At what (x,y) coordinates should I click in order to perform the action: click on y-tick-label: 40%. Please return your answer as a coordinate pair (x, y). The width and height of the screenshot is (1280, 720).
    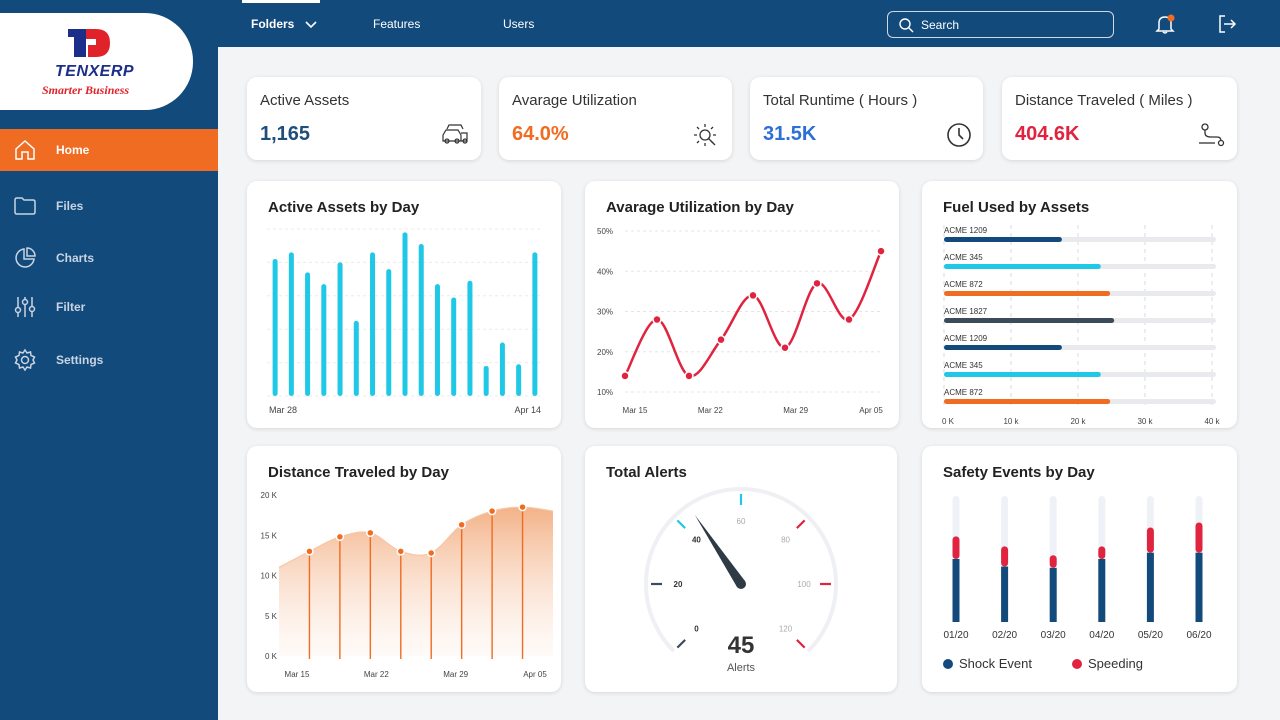
    Looking at the image, I should click on (605, 271).